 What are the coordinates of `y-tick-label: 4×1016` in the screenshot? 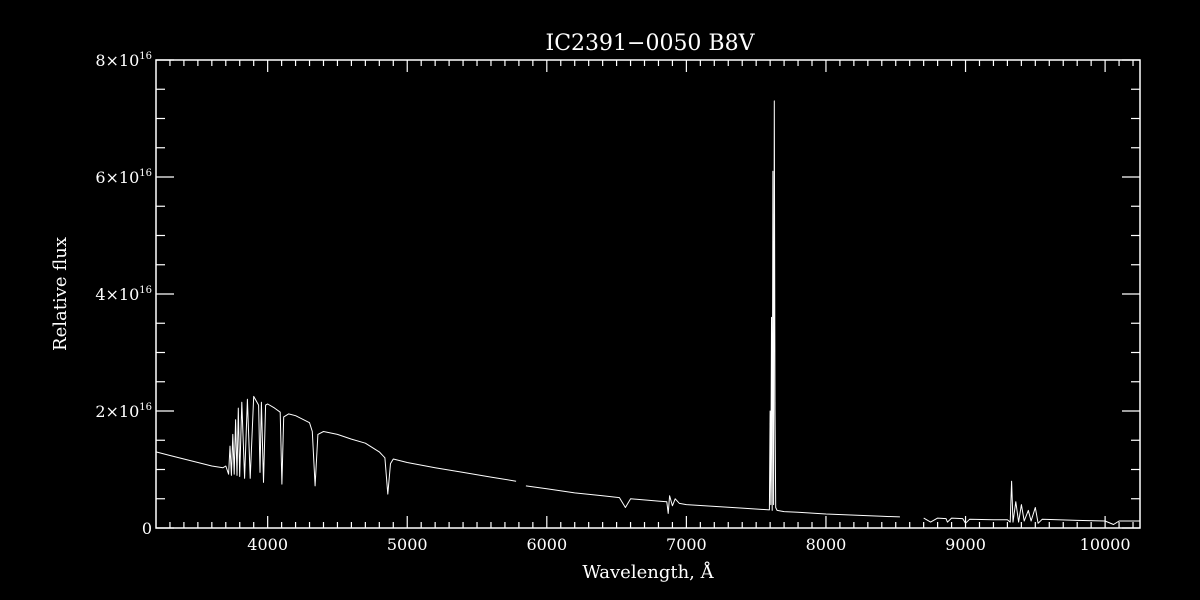 It's located at (123, 294).